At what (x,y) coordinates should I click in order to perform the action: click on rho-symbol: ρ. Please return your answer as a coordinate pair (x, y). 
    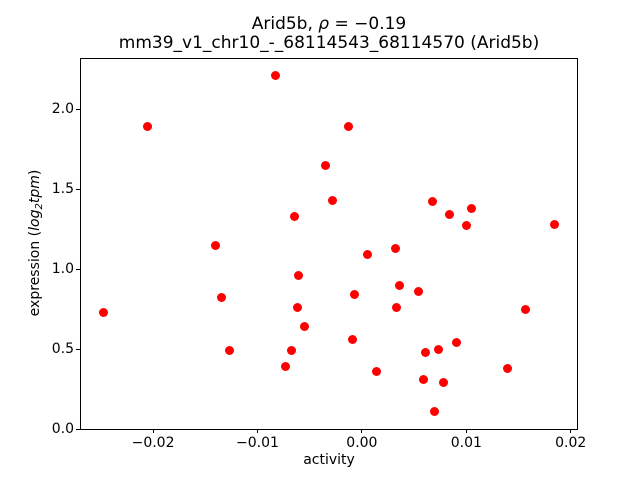
    Looking at the image, I should click on (324, 24).